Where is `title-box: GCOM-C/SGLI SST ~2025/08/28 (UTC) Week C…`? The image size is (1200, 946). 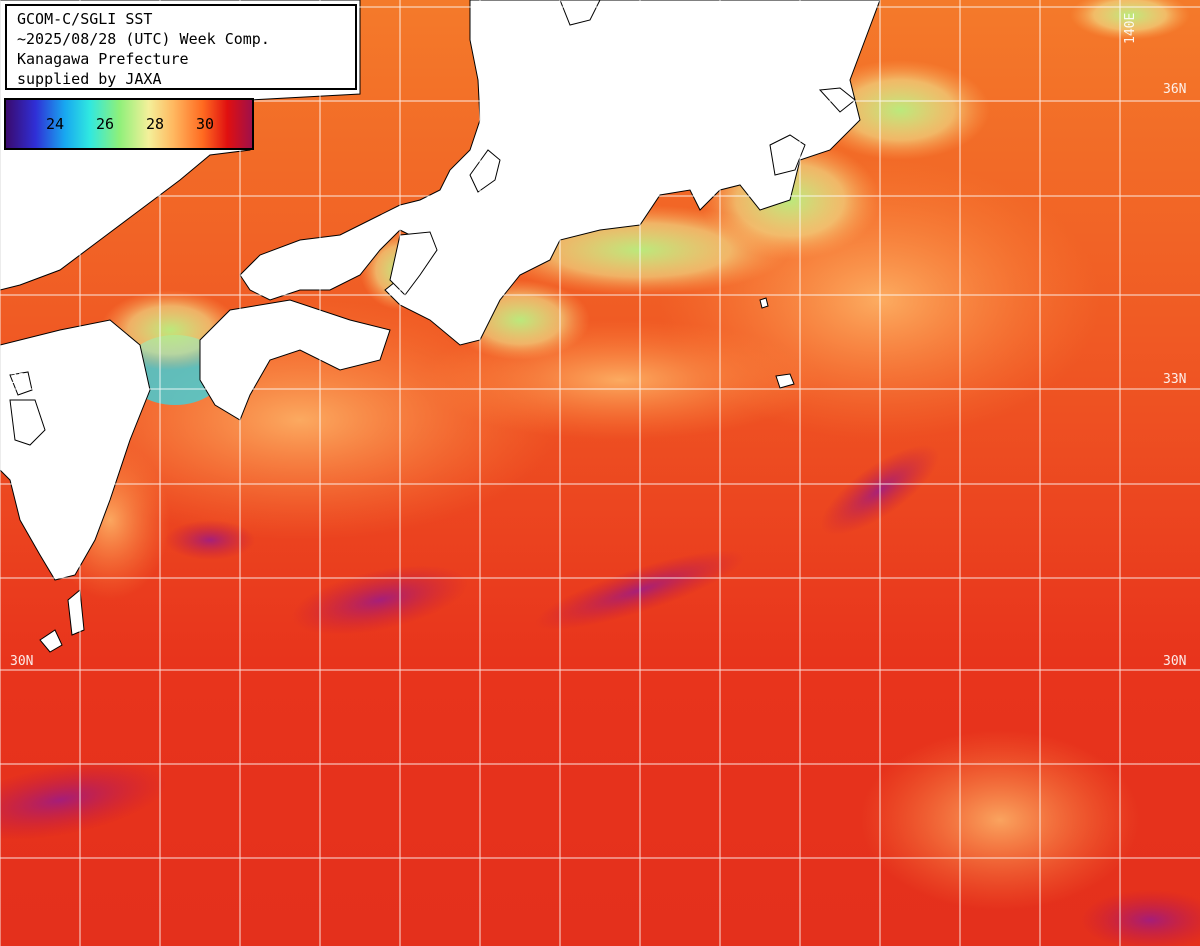
title-box: GCOM-C/SGLI SST ~2025/08/28 (UTC) Week C… is located at coordinates (181, 47).